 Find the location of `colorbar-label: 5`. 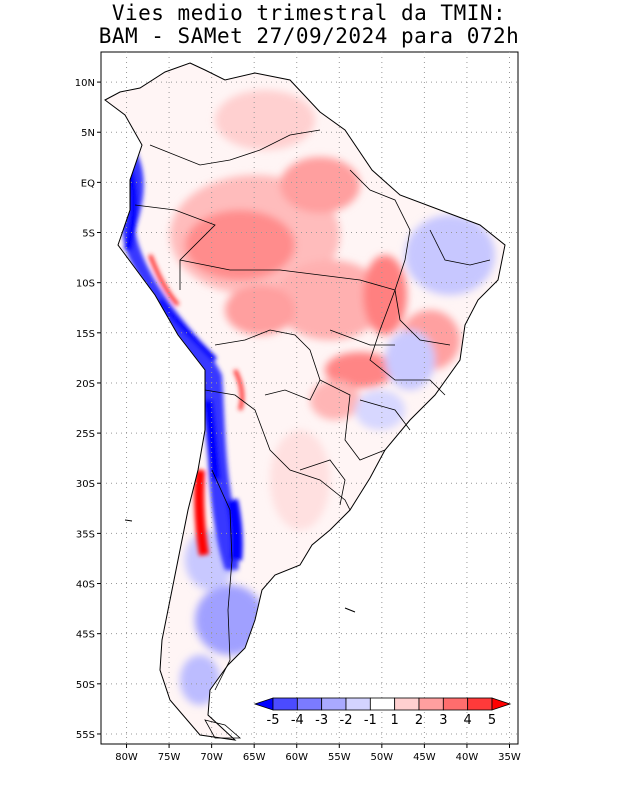

colorbar-label: 5 is located at coordinates (492, 720).